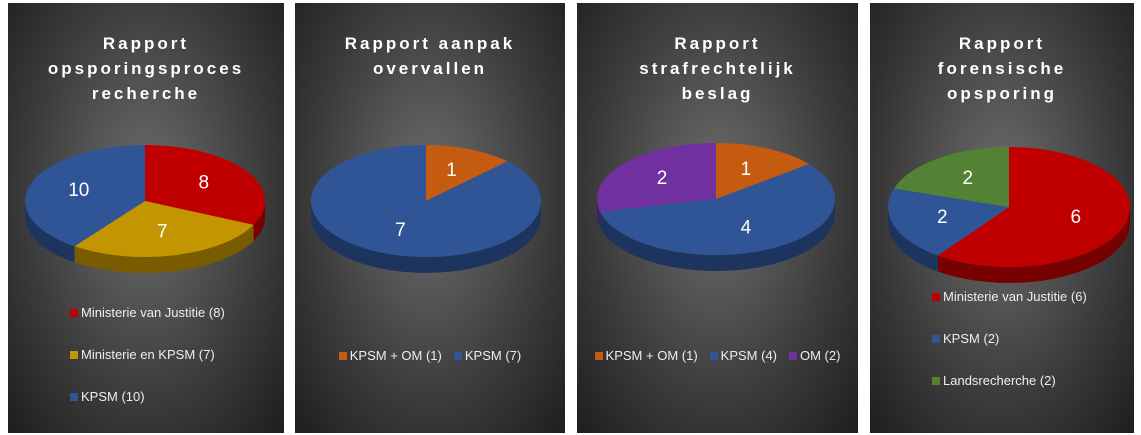 This screenshot has width=1141, height=435. I want to click on legend-item: KPSM (4), so click(743, 355).